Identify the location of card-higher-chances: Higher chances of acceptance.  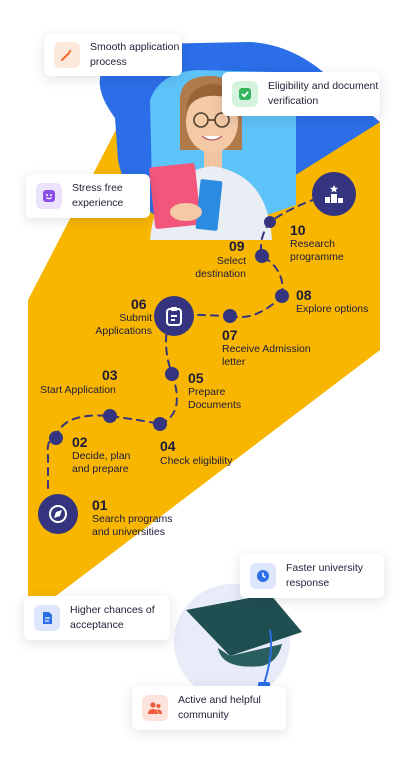
(97, 618).